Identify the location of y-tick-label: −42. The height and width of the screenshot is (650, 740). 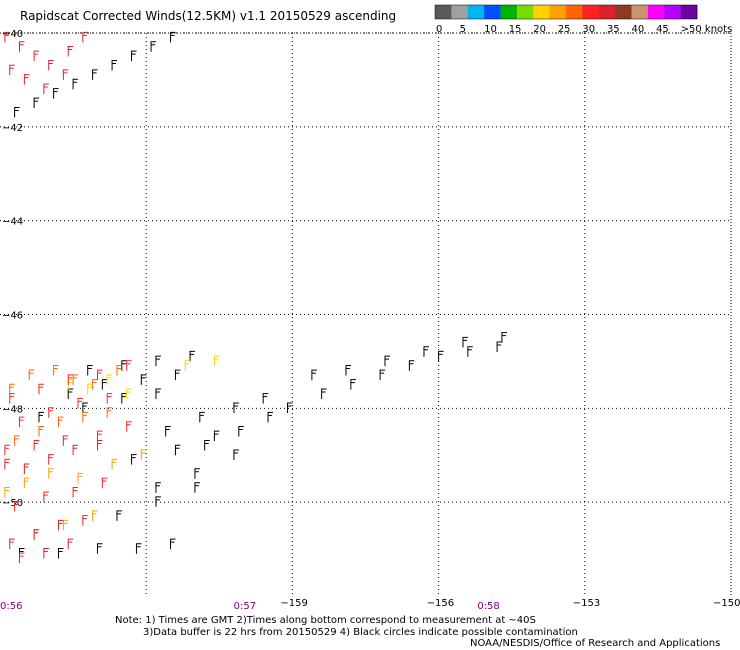
(12, 128).